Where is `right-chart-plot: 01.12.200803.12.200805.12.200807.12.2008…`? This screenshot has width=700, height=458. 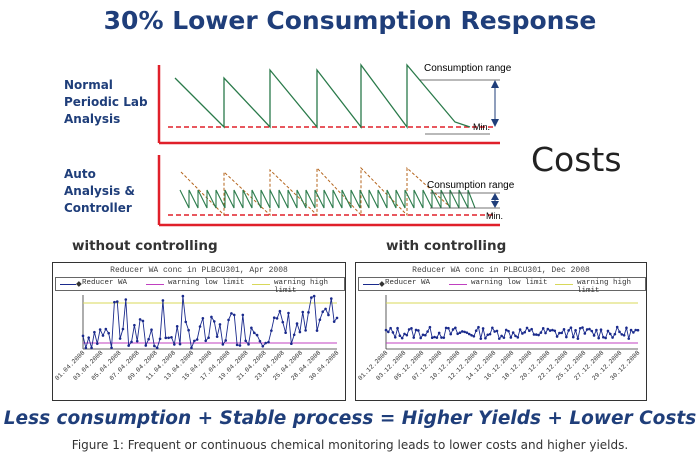
right-chart-plot: 01.12.200803.12.200805.12.200807.12.2008… is located at coordinates (499, 338).